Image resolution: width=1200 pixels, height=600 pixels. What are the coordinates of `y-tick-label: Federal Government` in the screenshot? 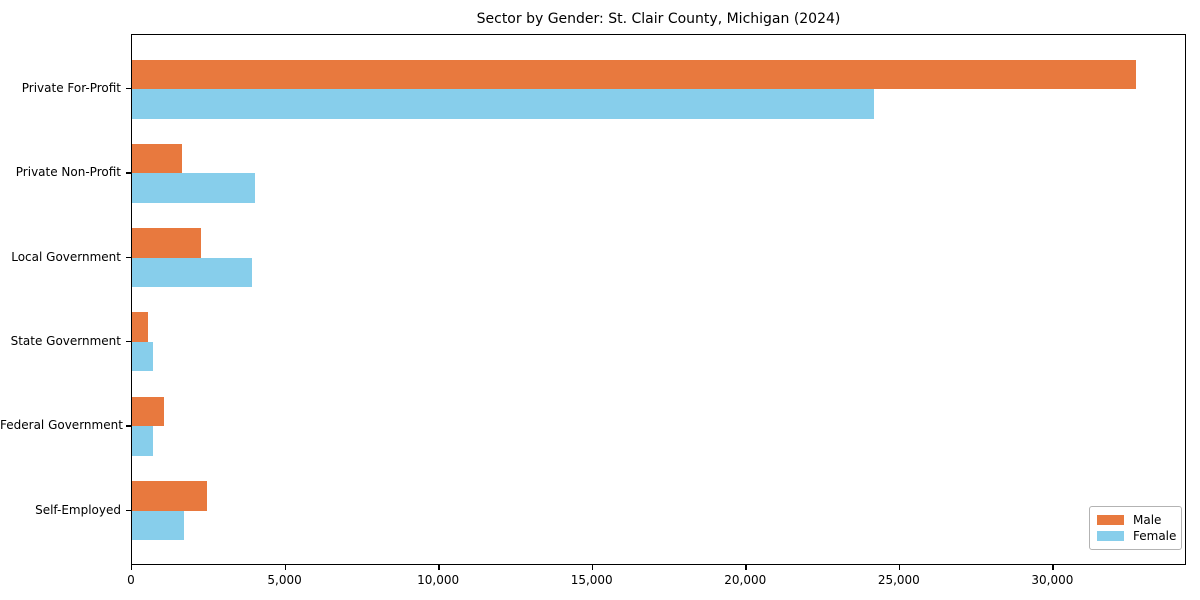 It's located at (61, 425).